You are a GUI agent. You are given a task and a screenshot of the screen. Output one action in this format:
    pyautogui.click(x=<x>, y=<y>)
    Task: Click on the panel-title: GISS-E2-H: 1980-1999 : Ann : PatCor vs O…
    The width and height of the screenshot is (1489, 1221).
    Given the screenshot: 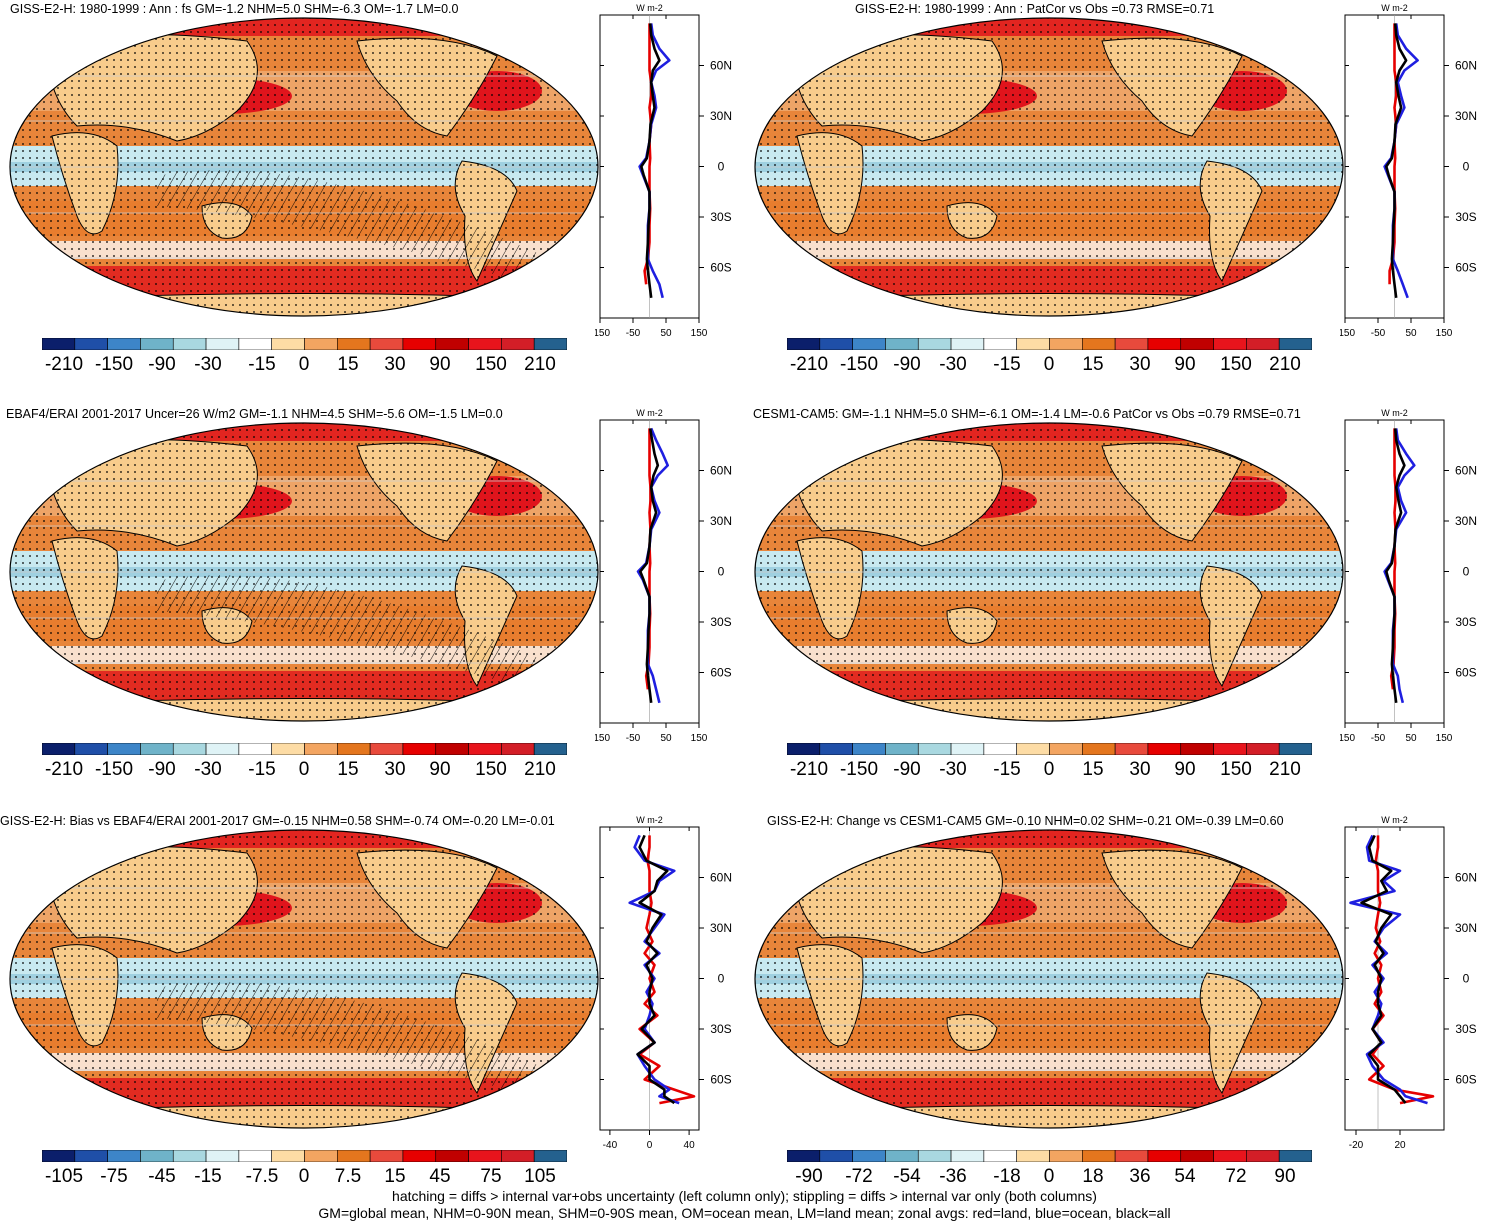 What is the action you would take?
    pyautogui.click(x=1035, y=9)
    